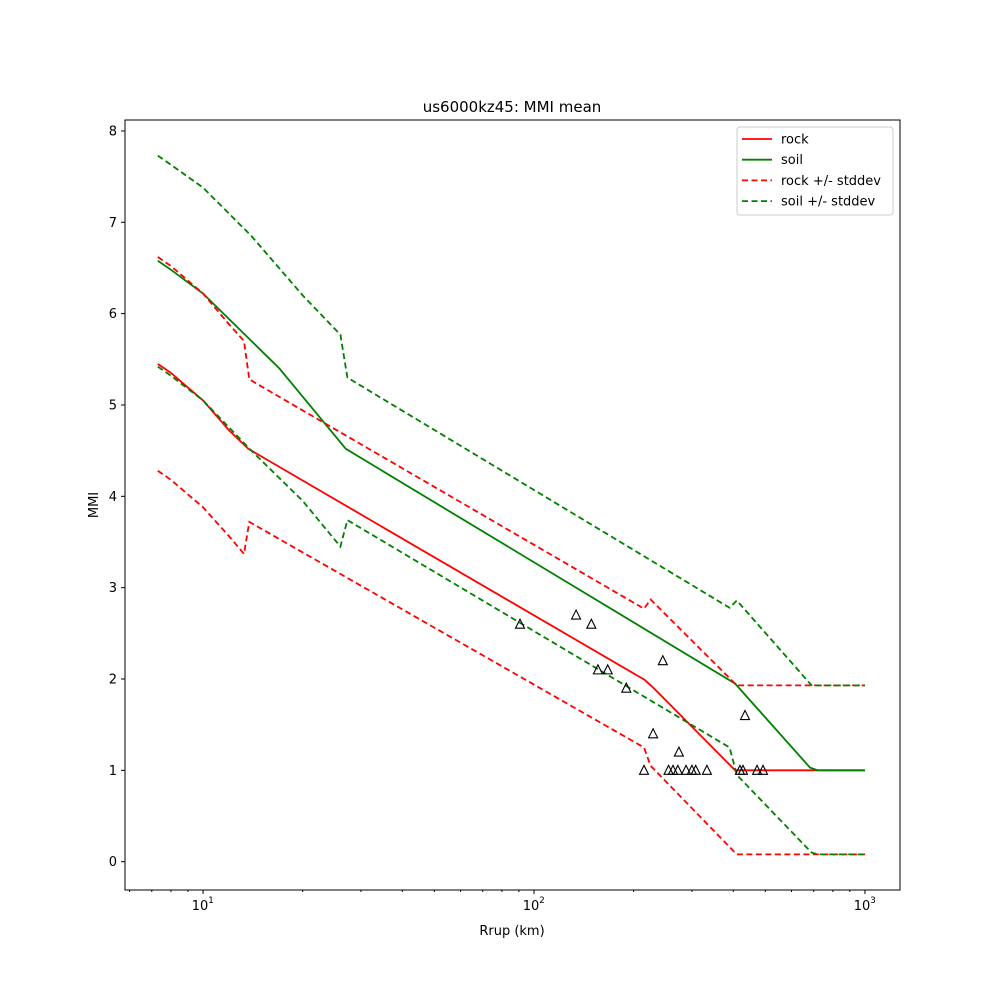 The image size is (1000, 1000). What do you see at coordinates (113, 223) in the screenshot?
I see `y-tick-label: 7` at bounding box center [113, 223].